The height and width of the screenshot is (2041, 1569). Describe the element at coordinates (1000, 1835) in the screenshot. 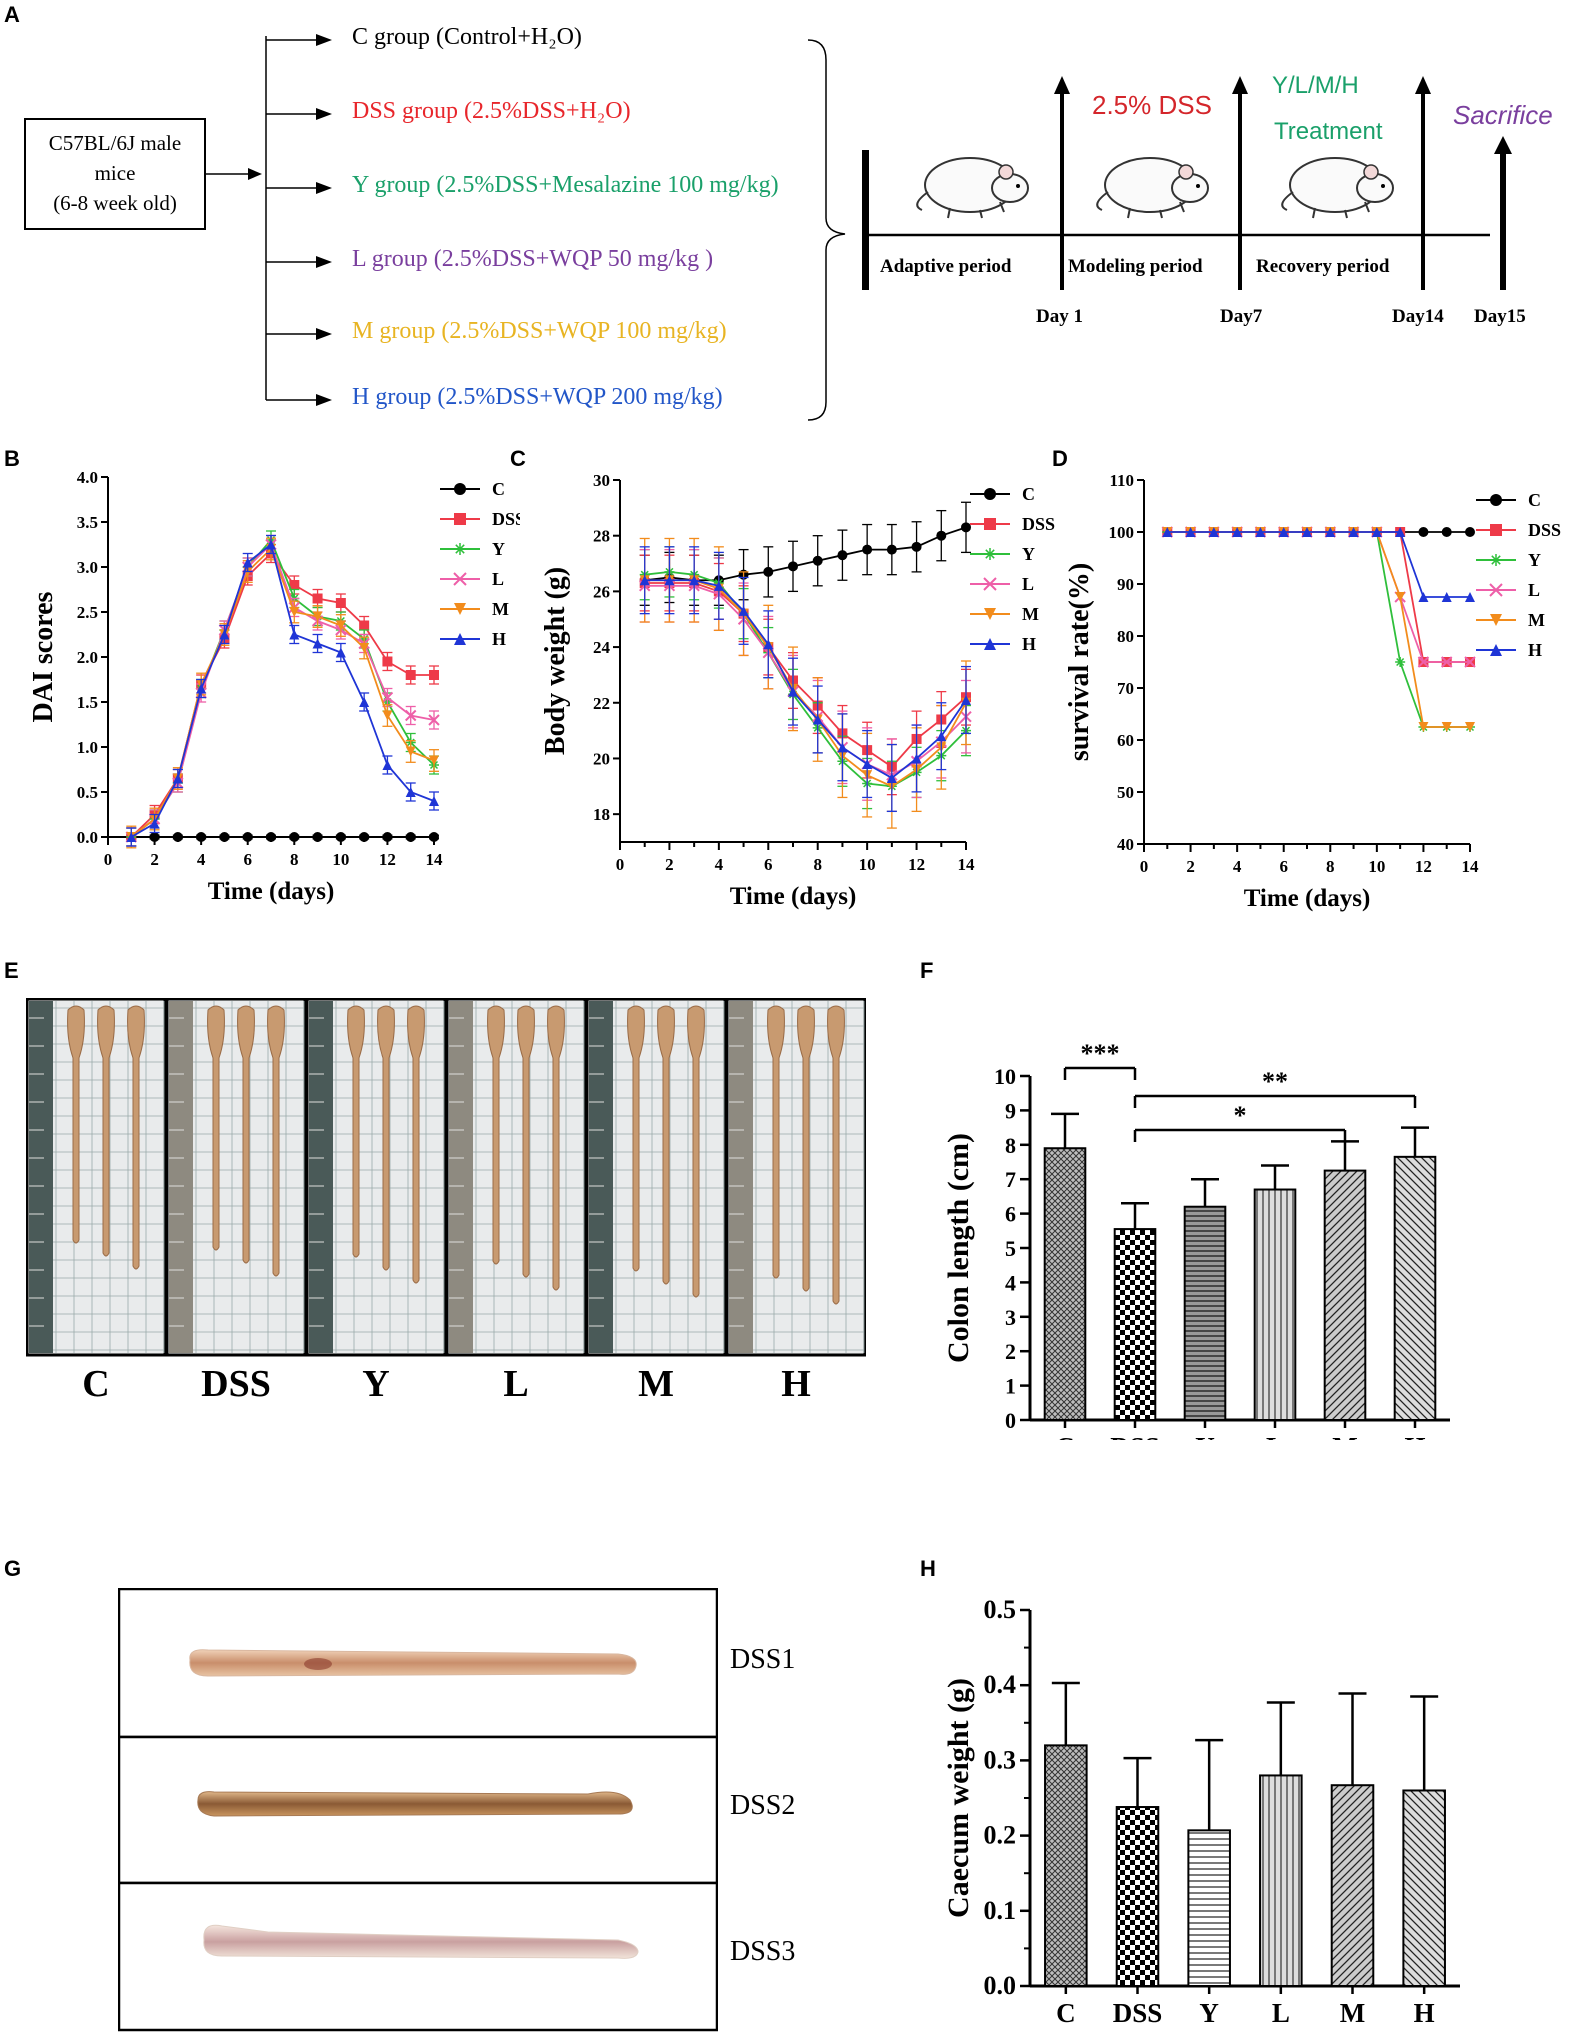

I see `y-tick-label: 0.2` at that location.